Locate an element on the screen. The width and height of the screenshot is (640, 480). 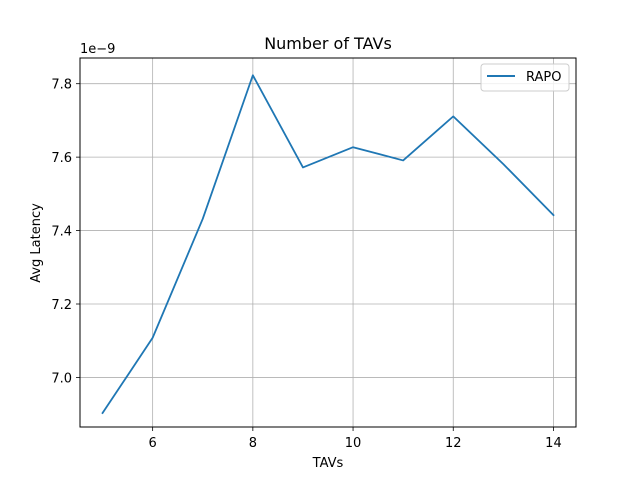
x-tick-label: 10 is located at coordinates (353, 443).